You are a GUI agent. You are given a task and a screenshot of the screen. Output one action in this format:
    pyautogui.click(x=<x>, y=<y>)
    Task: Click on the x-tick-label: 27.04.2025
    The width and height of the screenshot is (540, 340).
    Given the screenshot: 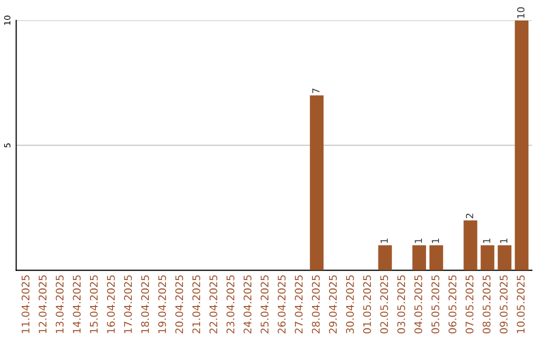 What is the action you would take?
    pyautogui.click(x=298, y=304)
    